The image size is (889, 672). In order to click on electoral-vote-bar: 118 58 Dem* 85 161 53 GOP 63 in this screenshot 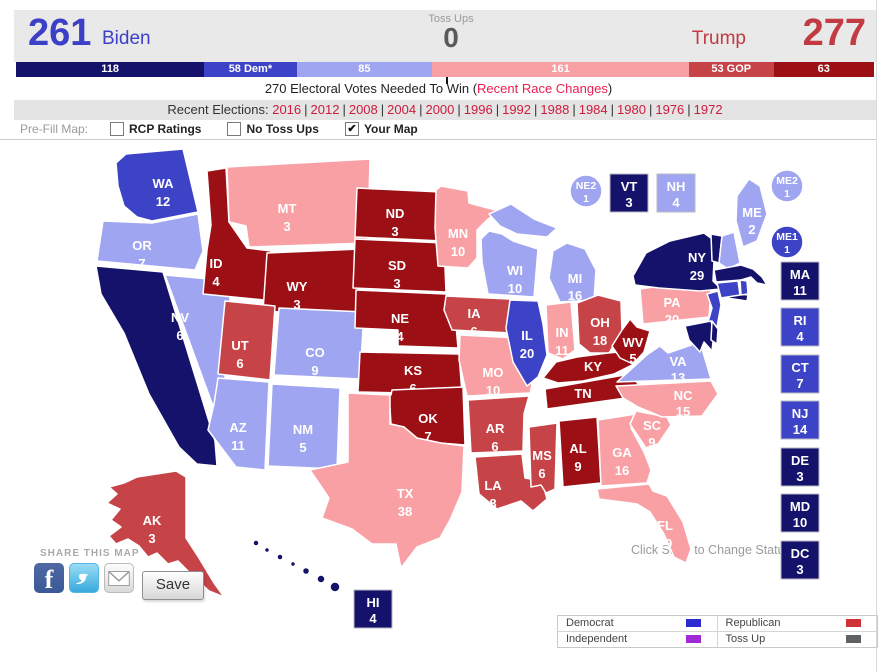, I will do `click(445, 69)`.